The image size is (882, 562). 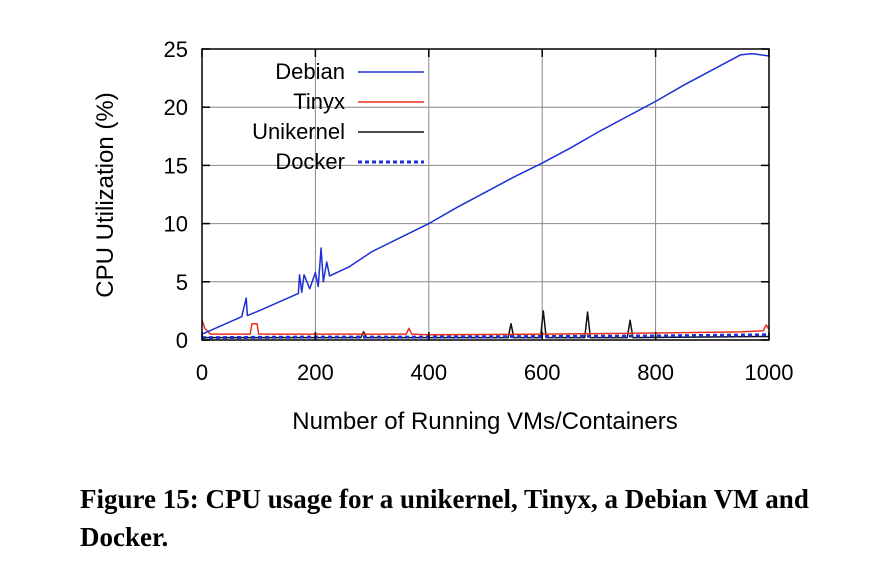 I want to click on series-line-docker, so click(x=485, y=336).